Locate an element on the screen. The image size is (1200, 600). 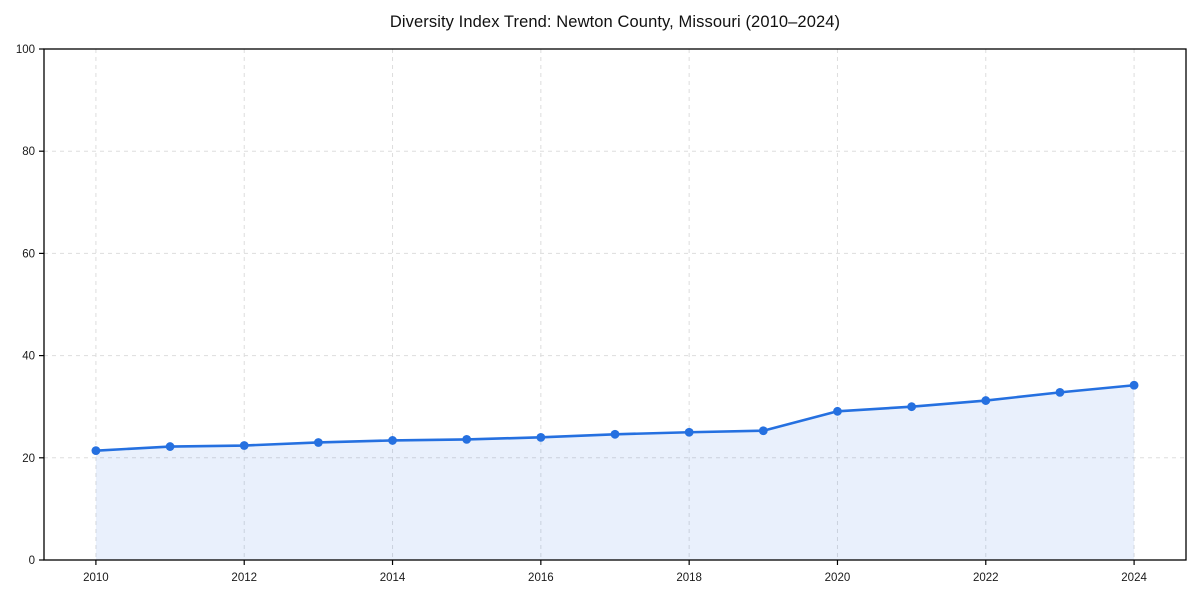
y-tick-label: 80 is located at coordinates (28, 152).